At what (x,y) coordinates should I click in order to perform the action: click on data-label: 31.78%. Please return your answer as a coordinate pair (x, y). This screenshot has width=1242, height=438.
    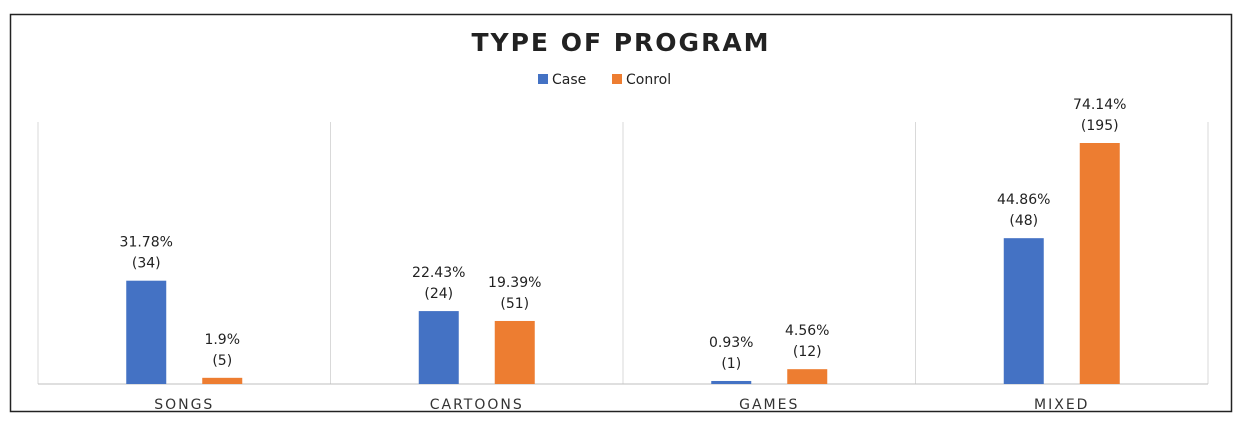
    Looking at the image, I should click on (146, 243).